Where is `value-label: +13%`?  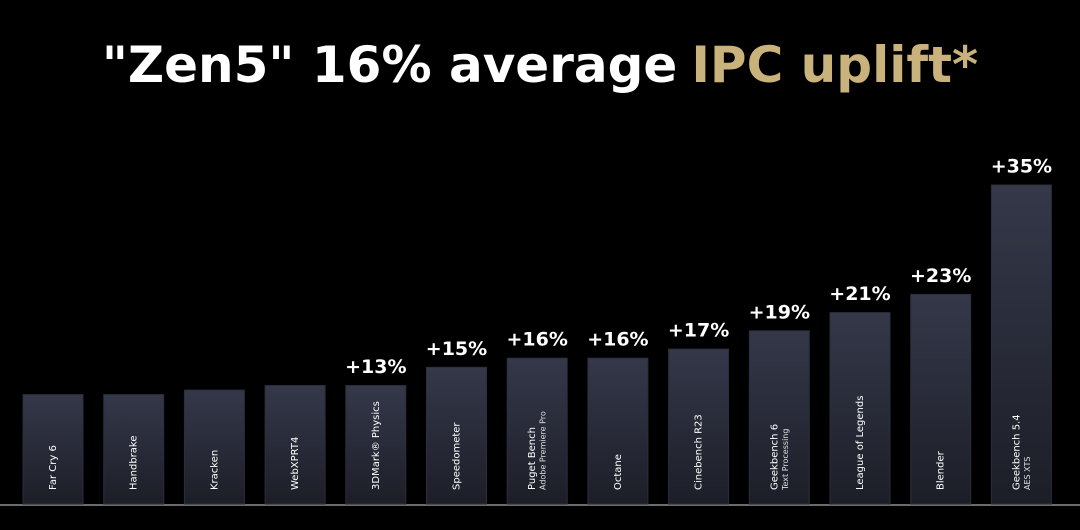 value-label: +13% is located at coordinates (375, 367).